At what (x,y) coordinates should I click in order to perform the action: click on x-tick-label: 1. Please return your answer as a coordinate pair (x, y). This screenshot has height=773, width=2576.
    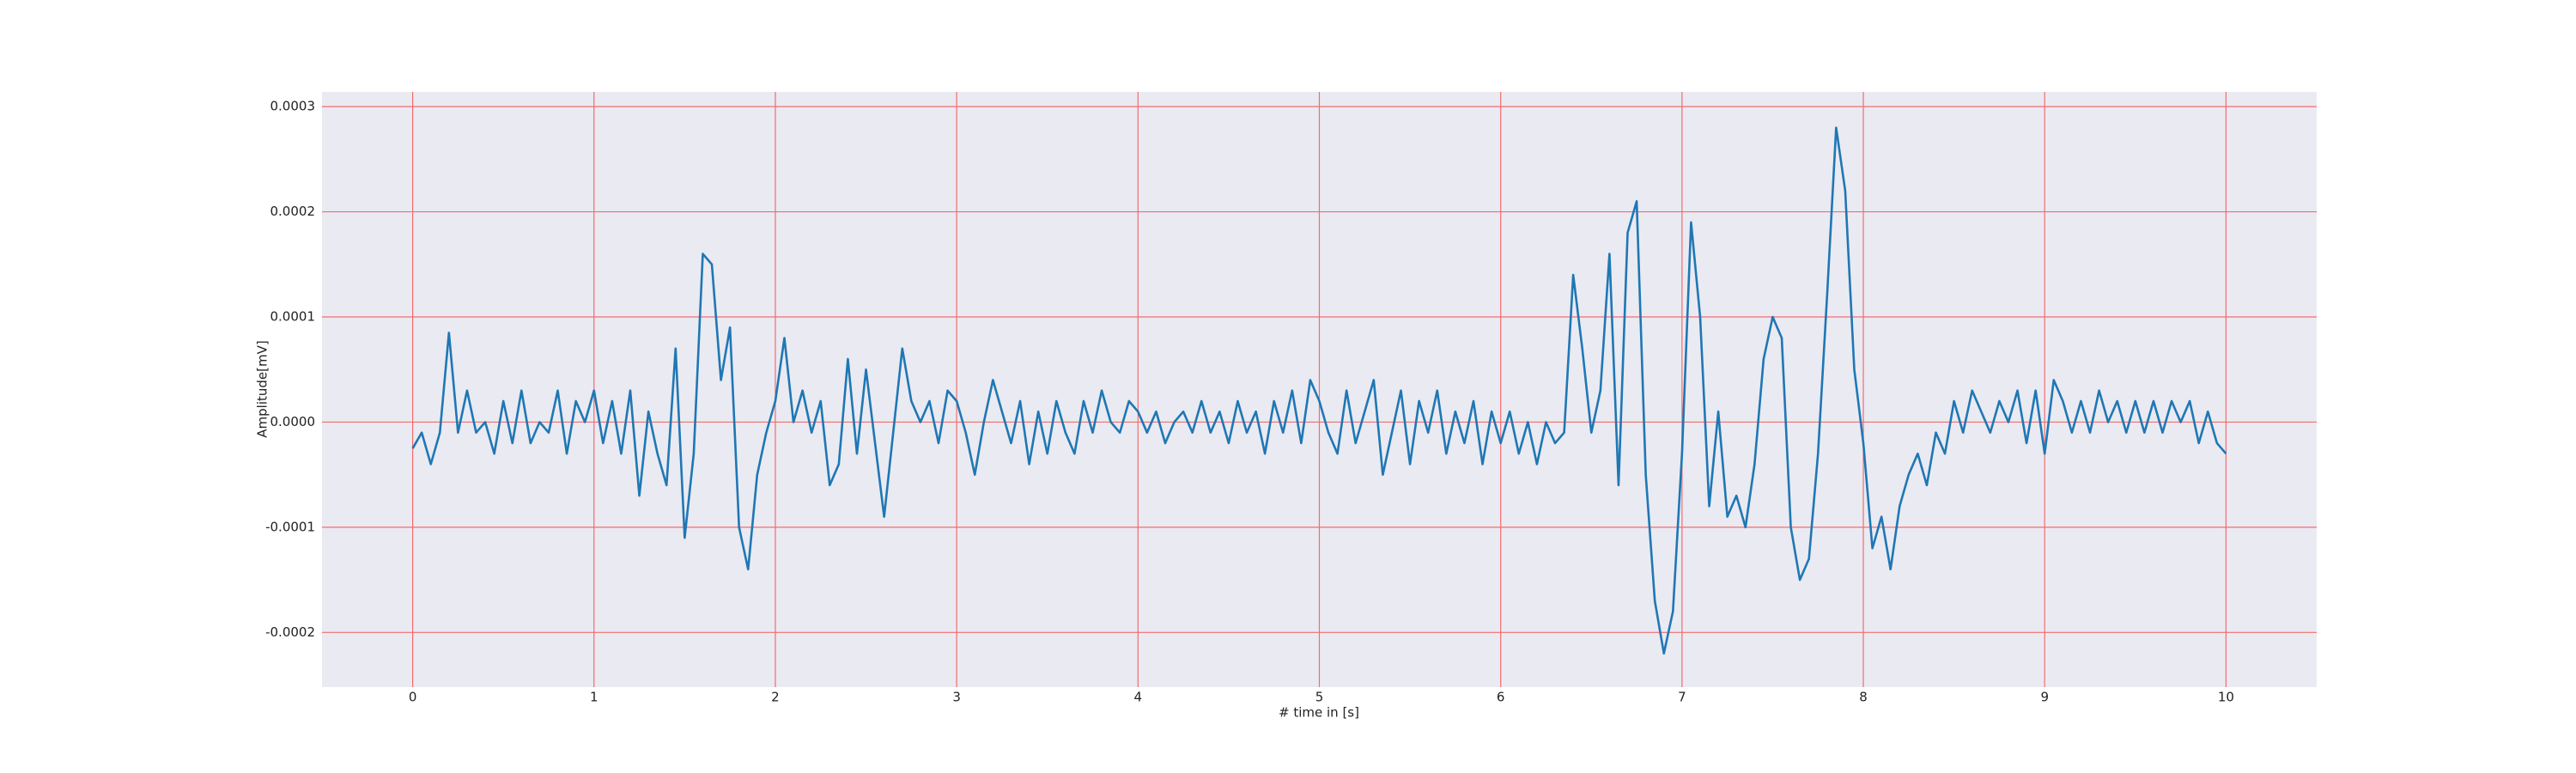
    Looking at the image, I should click on (594, 697).